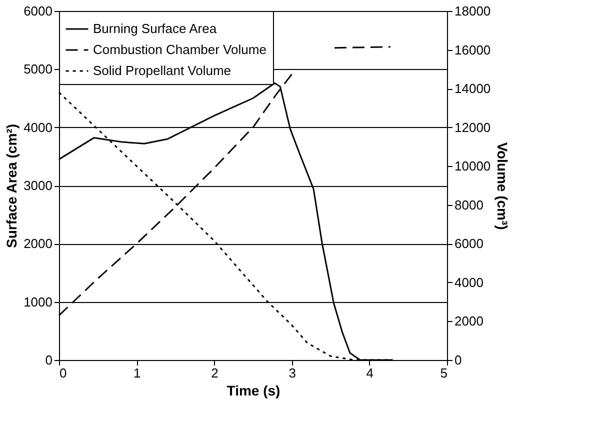 This screenshot has width=597, height=434. Describe the element at coordinates (502, 186) in the screenshot. I see `y2-axis-title: Volume (cm³)` at that location.